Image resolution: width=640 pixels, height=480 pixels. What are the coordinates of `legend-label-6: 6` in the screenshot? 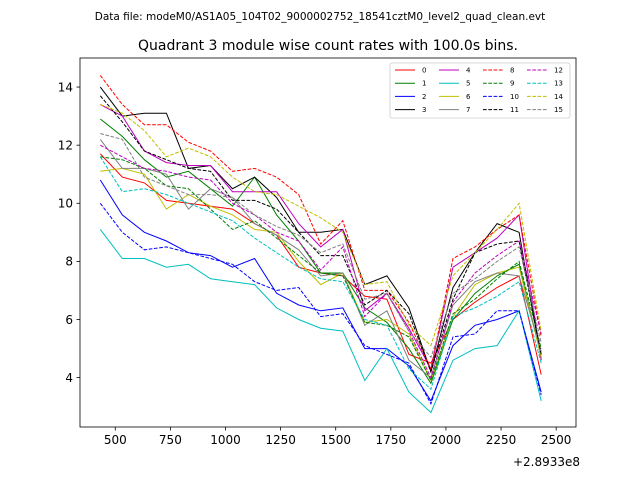 It's located at (468, 97).